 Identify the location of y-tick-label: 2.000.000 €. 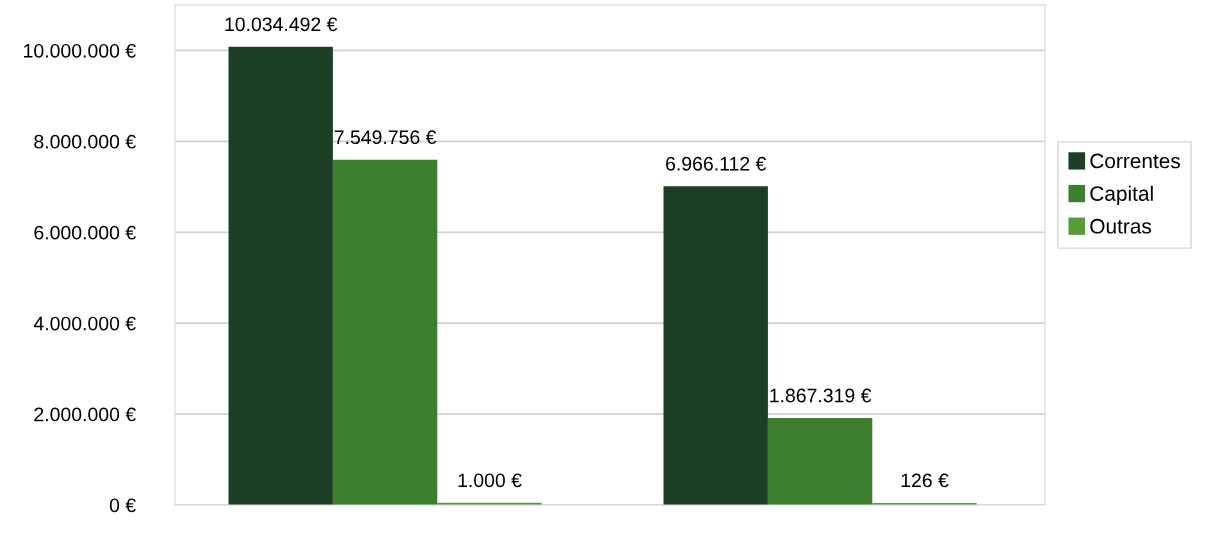
(85, 414).